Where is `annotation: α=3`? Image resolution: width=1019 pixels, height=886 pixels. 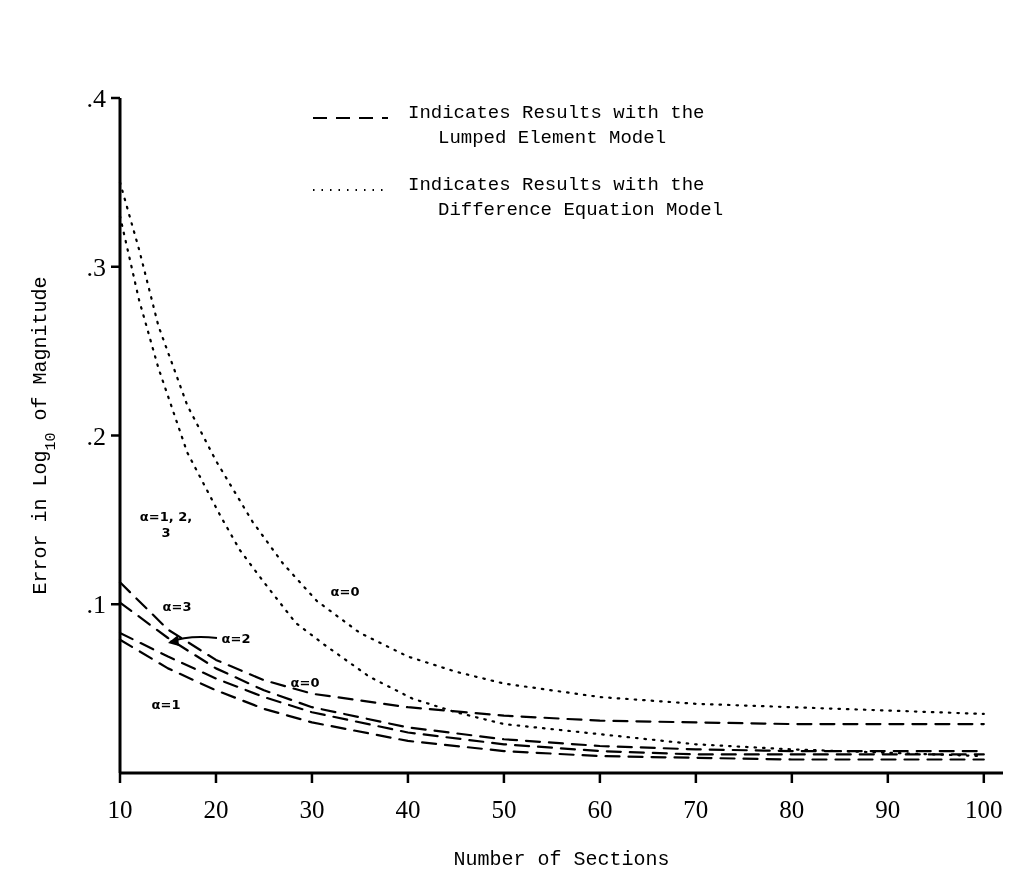 annotation: α=3 is located at coordinates (177, 606).